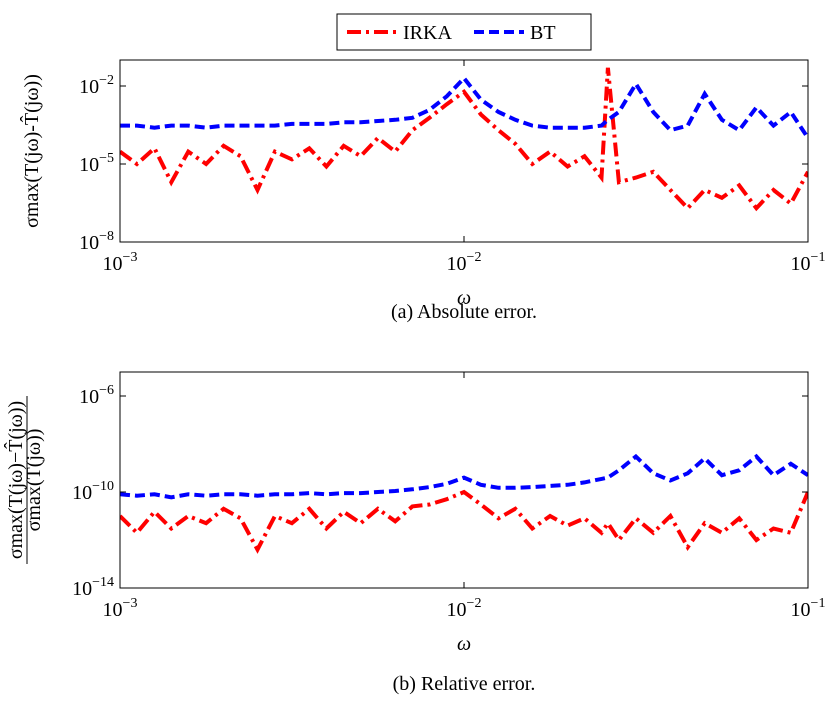  Describe the element at coordinates (543, 33) in the screenshot. I see `legend-label: BT` at that location.